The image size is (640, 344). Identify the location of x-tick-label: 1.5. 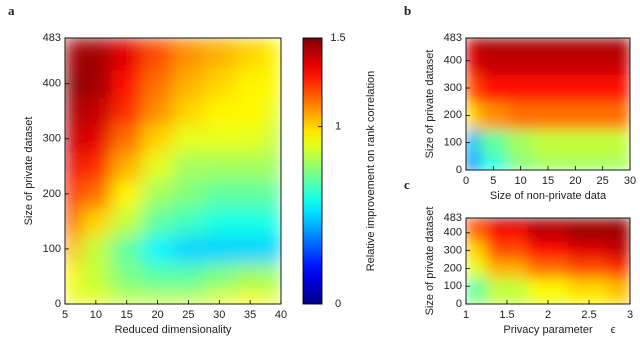
(506, 315).